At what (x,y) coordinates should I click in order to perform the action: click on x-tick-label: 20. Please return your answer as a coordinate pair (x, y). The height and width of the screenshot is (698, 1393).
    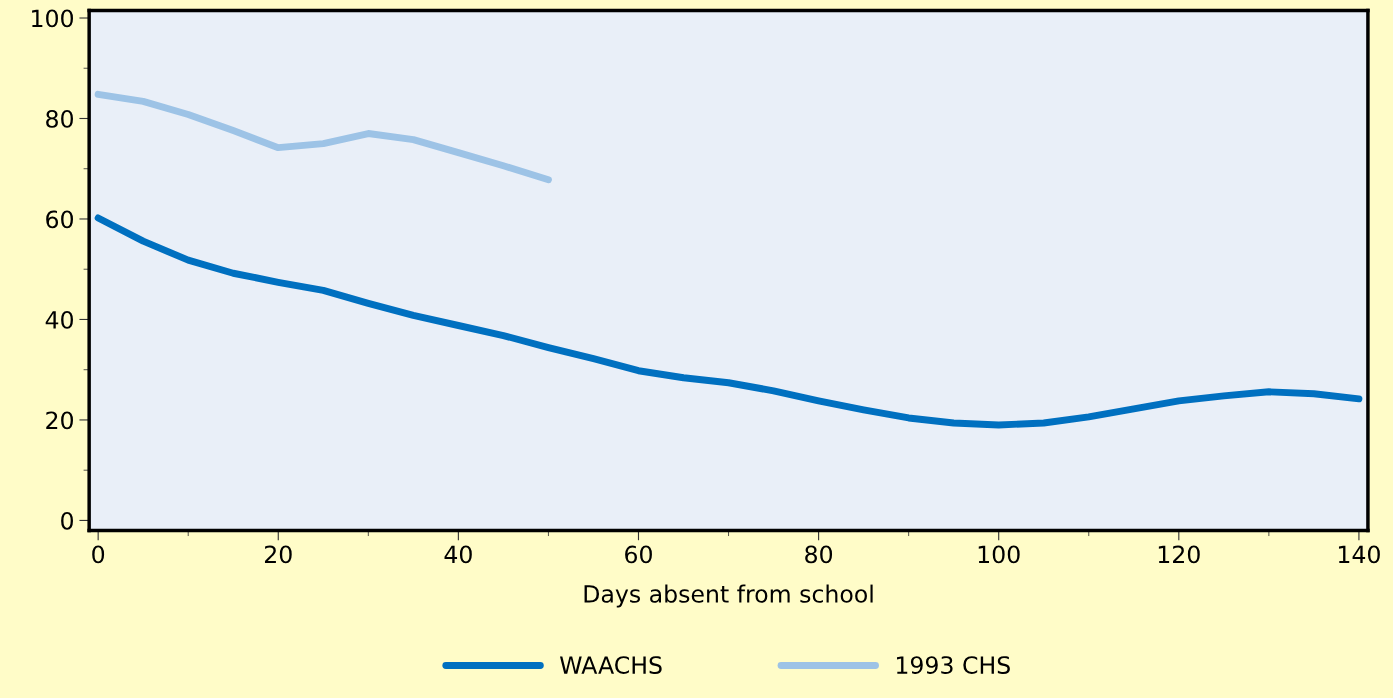
    Looking at the image, I should click on (278, 554).